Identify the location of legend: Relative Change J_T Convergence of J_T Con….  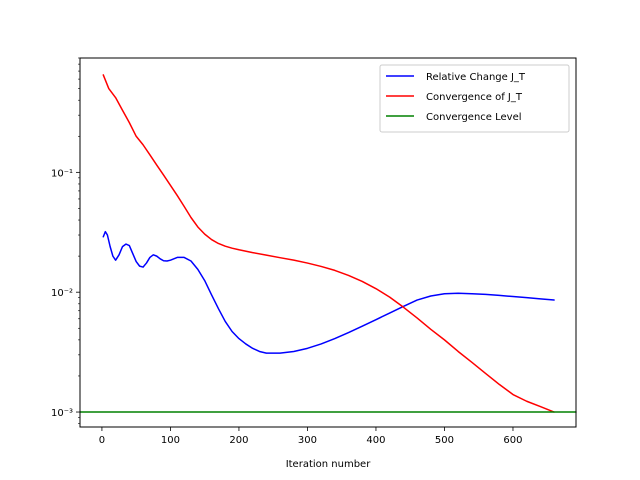
(474, 98).